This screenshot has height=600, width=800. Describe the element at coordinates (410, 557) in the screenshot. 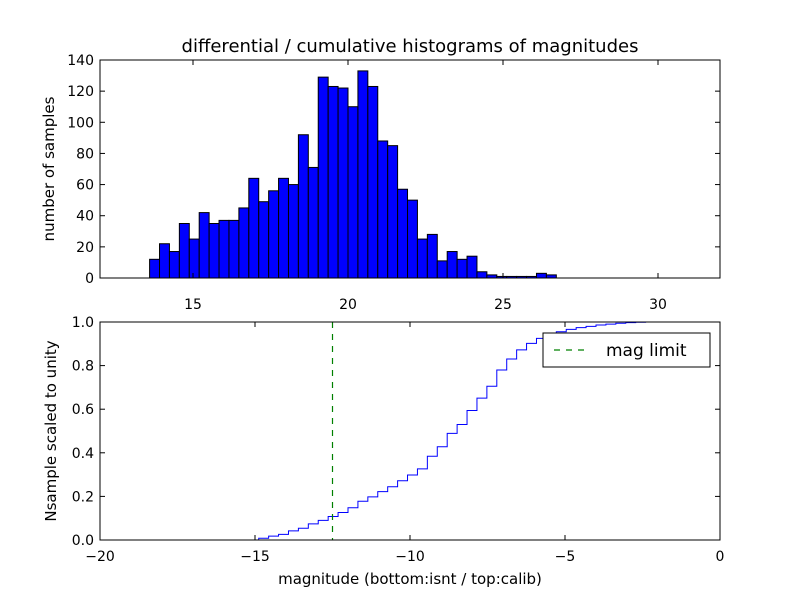

I see `bottom-x-tick-label: −10` at that location.